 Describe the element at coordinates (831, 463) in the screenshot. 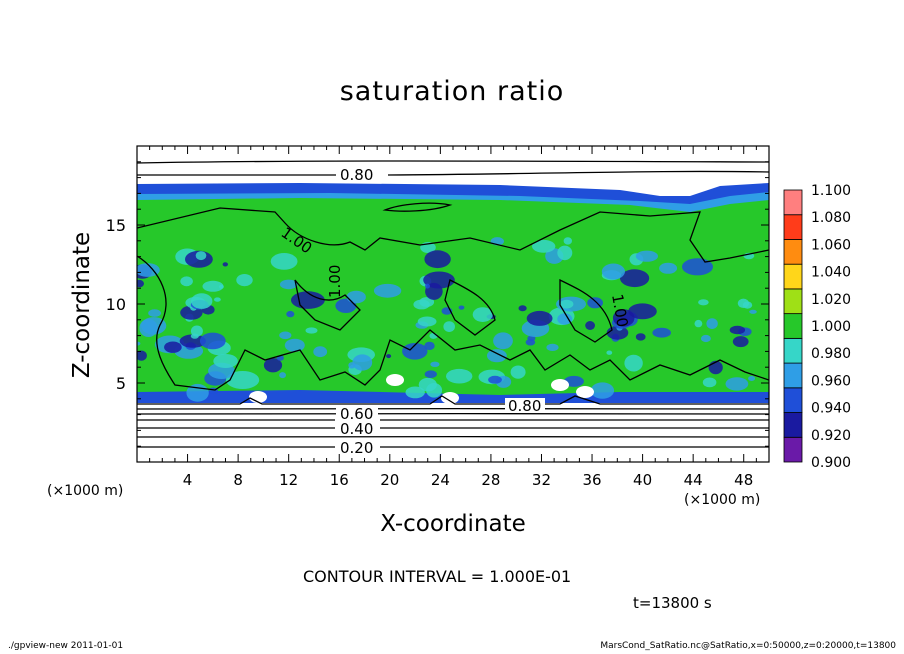

I see `colorbar-label: 0.900` at that location.